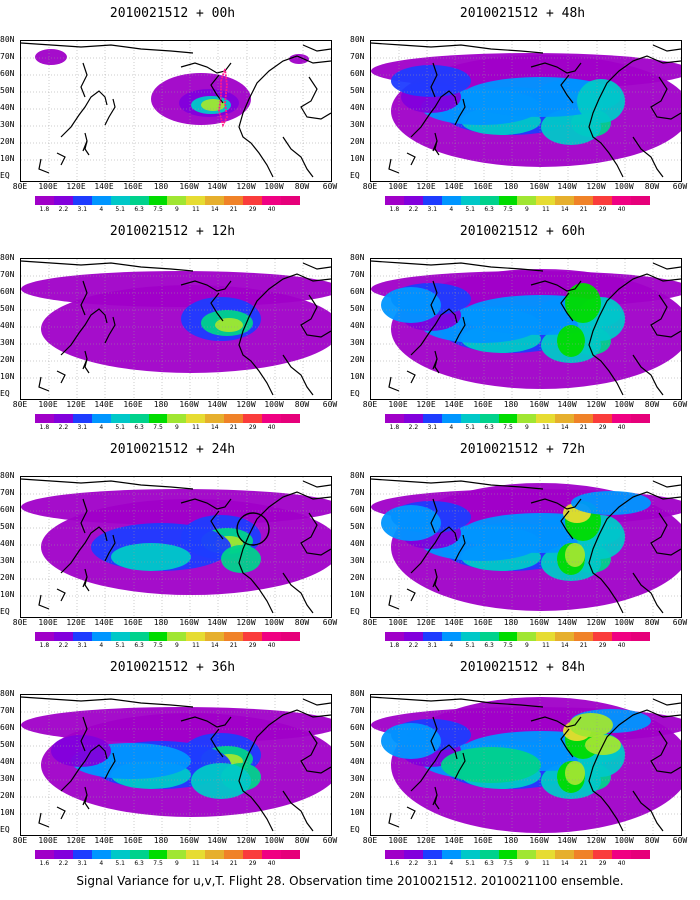 The image size is (700, 900). I want to click on panel-title: 2010021512 + 24h, so click(172, 449).